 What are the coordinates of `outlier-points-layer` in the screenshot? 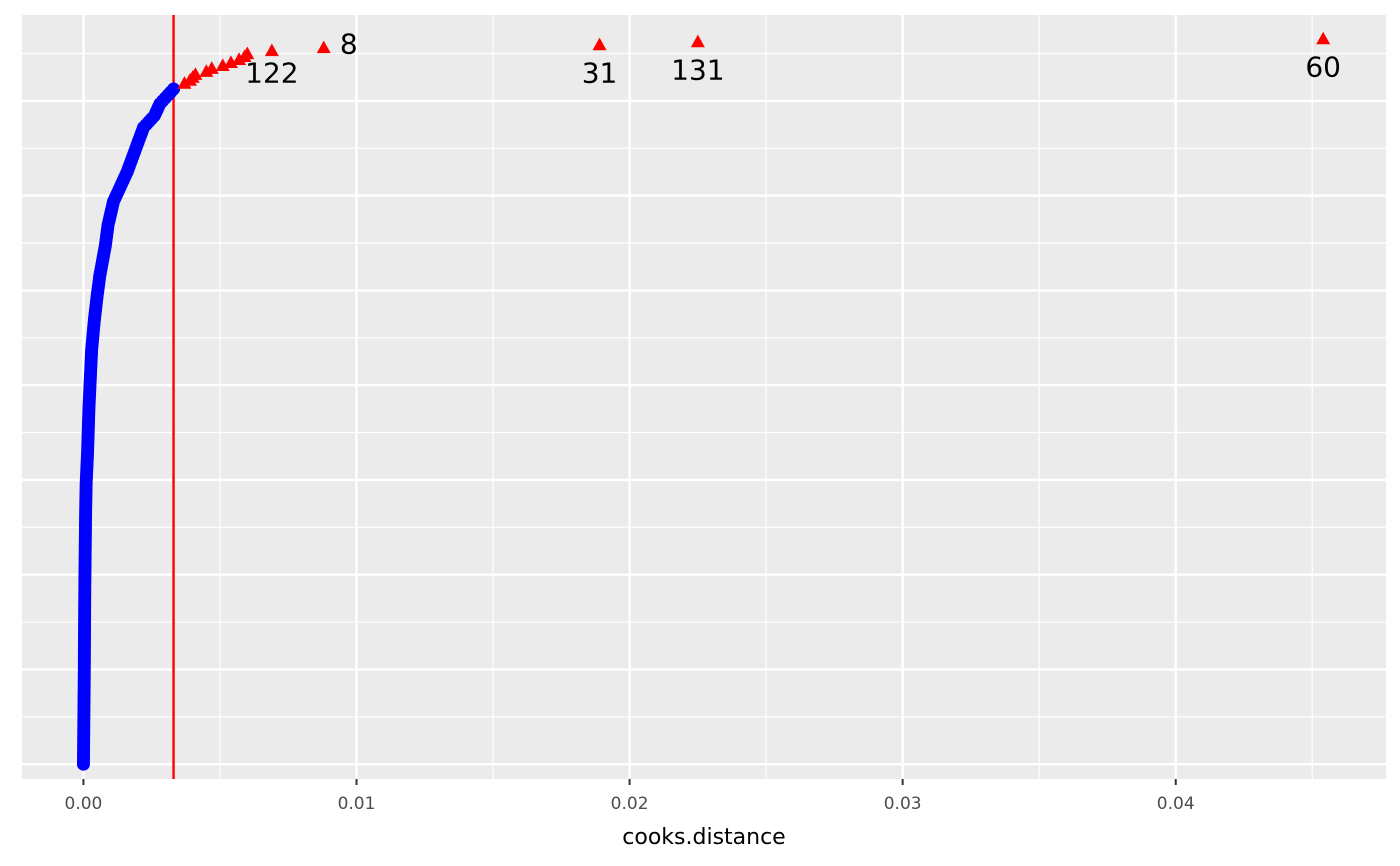 It's located at (754, 60).